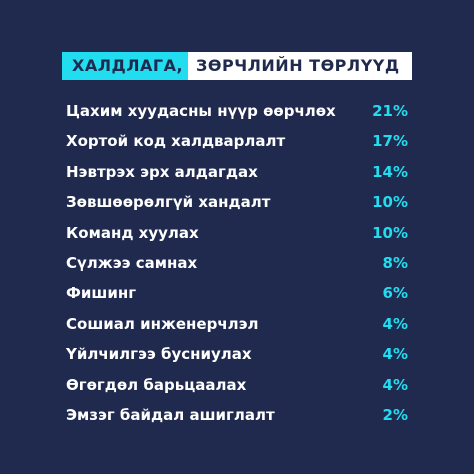  Describe the element at coordinates (237, 233) in the screenshot. I see `table-row: Команд хуулах 10%` at that location.